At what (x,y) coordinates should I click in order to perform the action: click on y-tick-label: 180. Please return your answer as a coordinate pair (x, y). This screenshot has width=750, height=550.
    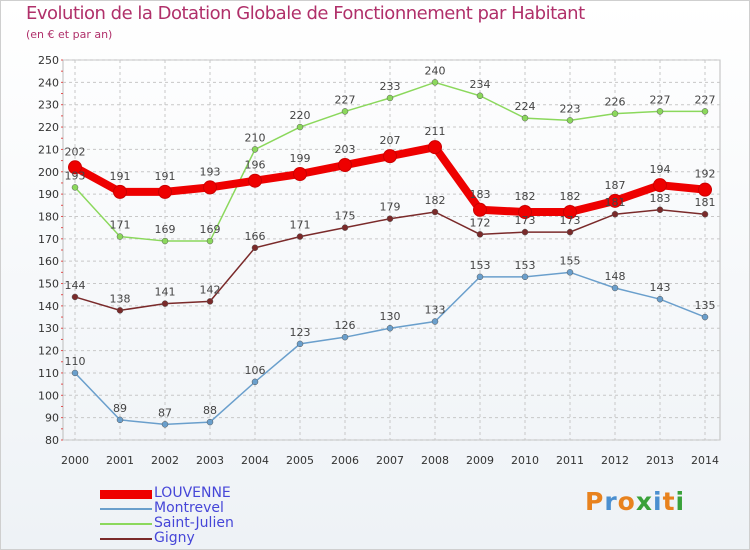
    Looking at the image, I should click on (48, 216).